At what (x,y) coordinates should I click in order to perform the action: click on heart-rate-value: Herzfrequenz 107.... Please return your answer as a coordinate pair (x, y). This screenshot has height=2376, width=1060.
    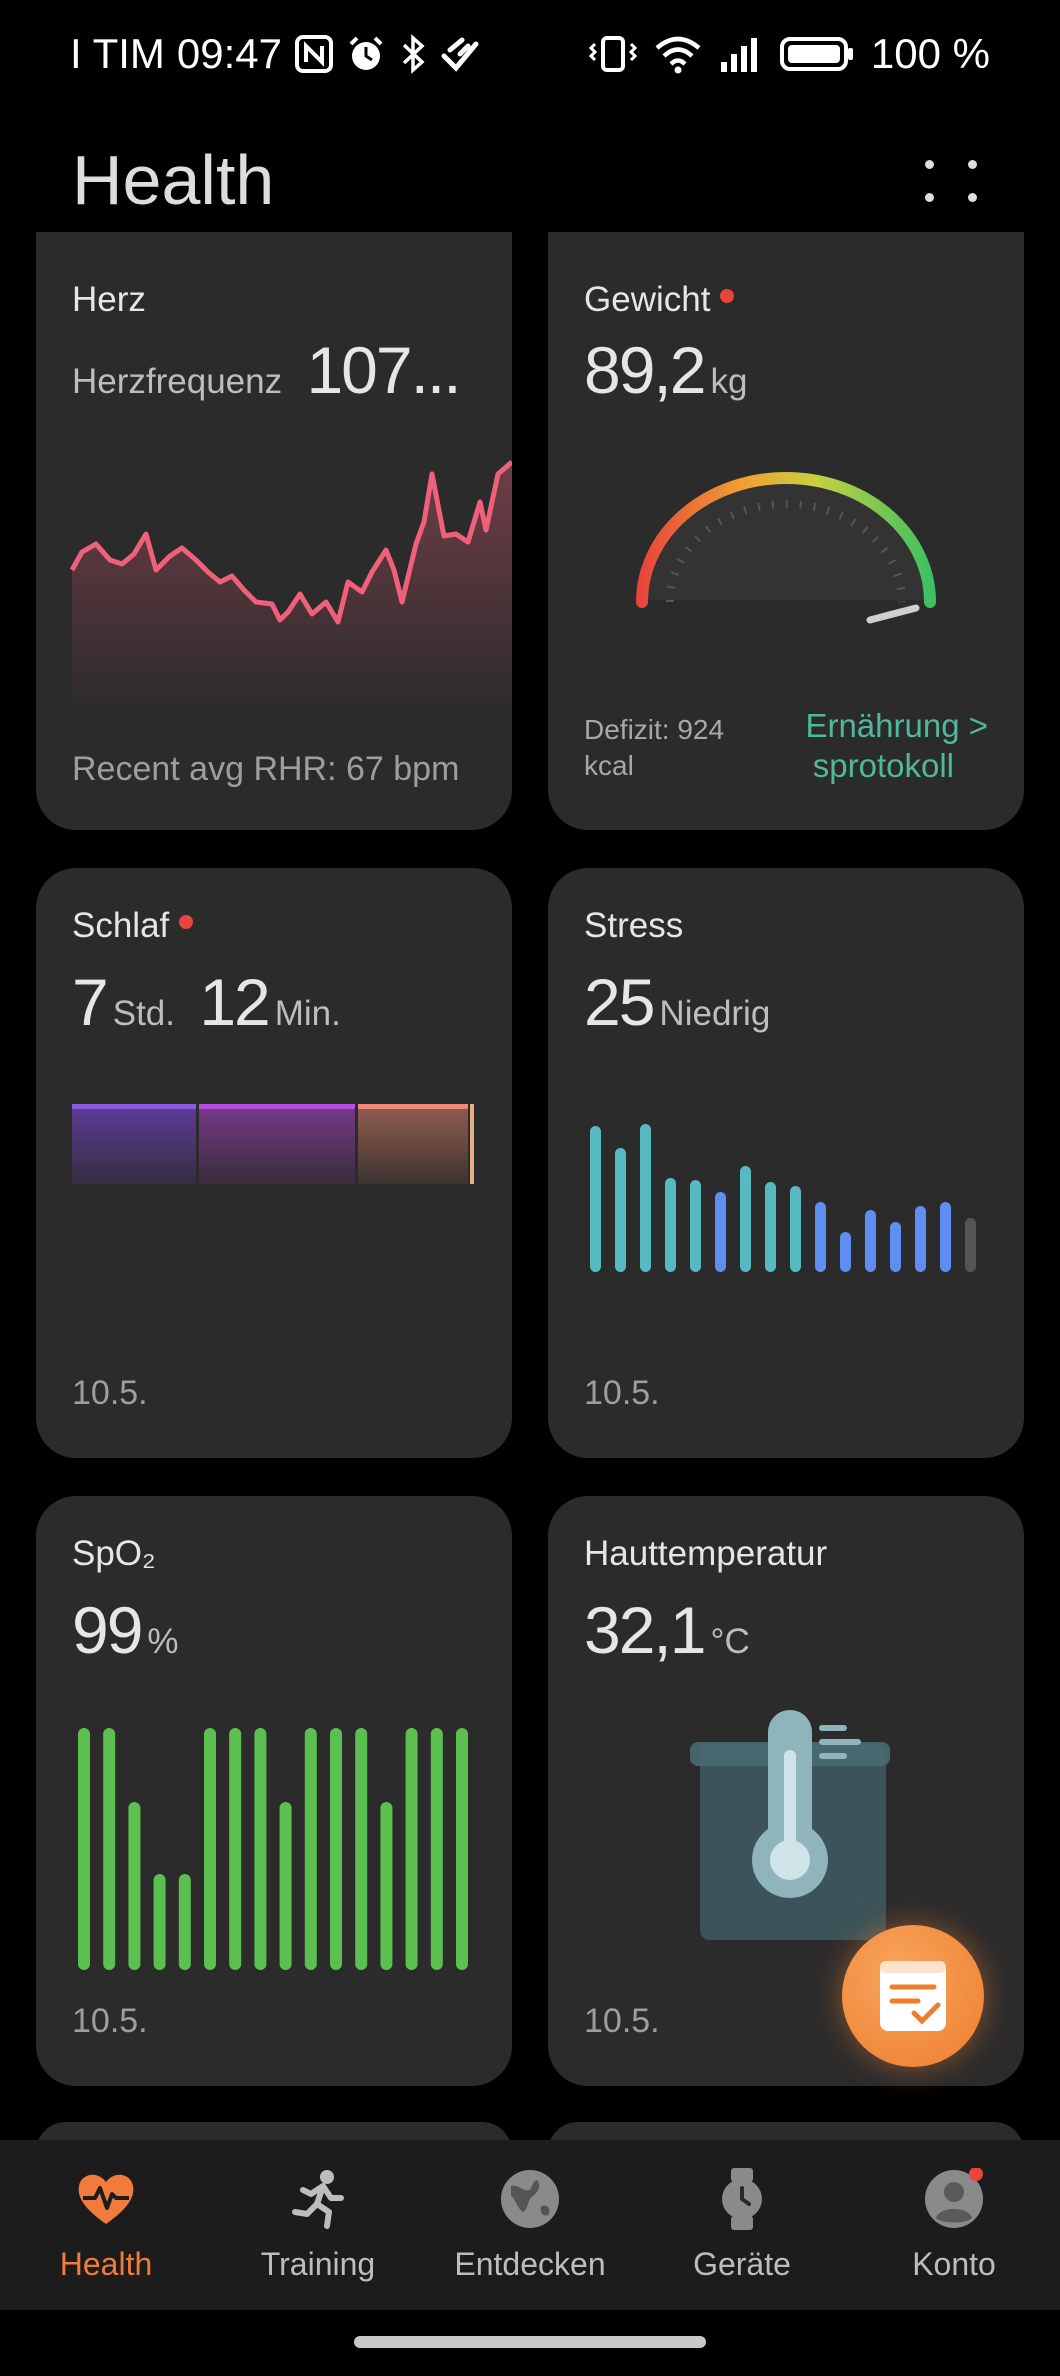
    Looking at the image, I should click on (267, 370).